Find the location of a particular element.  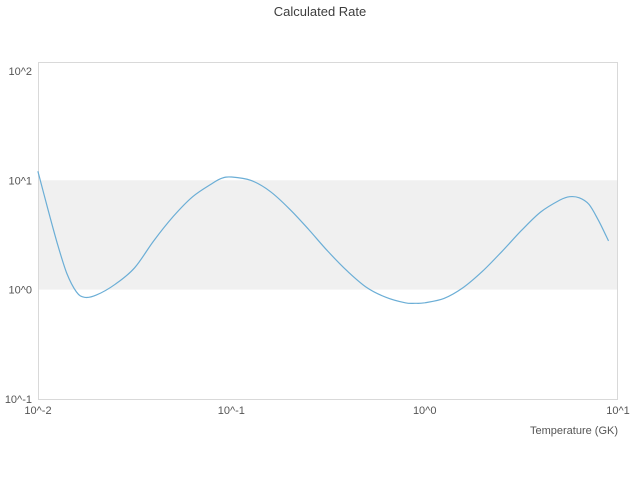

x-tick-label: 10^-2 is located at coordinates (37, 411).